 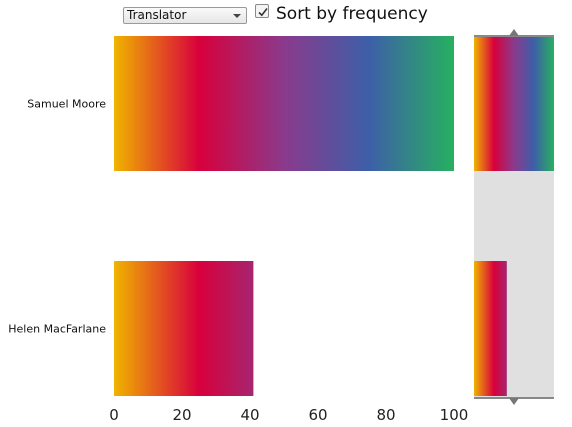 I want to click on category-label: Samuel Moore, so click(x=66, y=104).